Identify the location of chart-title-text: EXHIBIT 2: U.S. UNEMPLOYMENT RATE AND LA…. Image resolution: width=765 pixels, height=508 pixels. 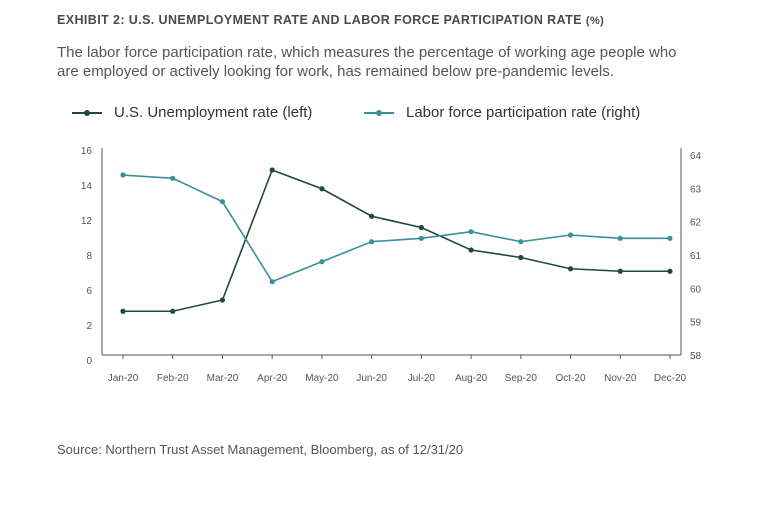
(319, 20).